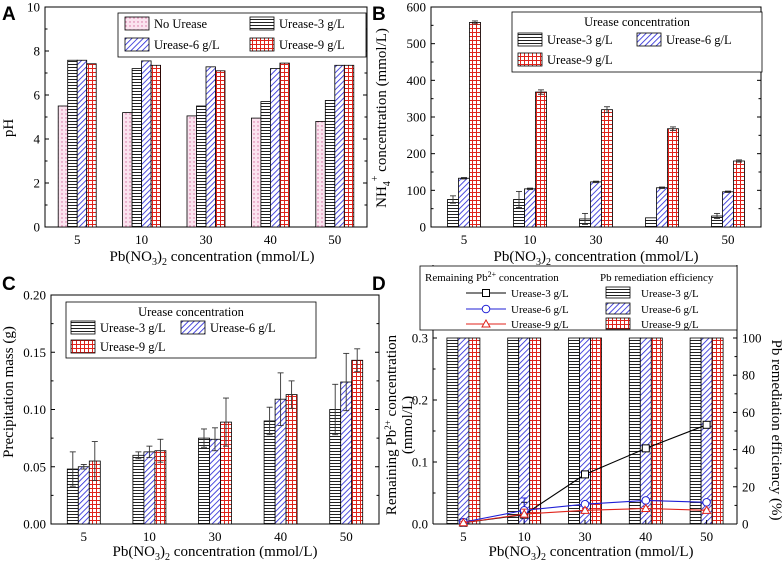  I want to click on y-tick-label: 0.20, so click(34, 295).